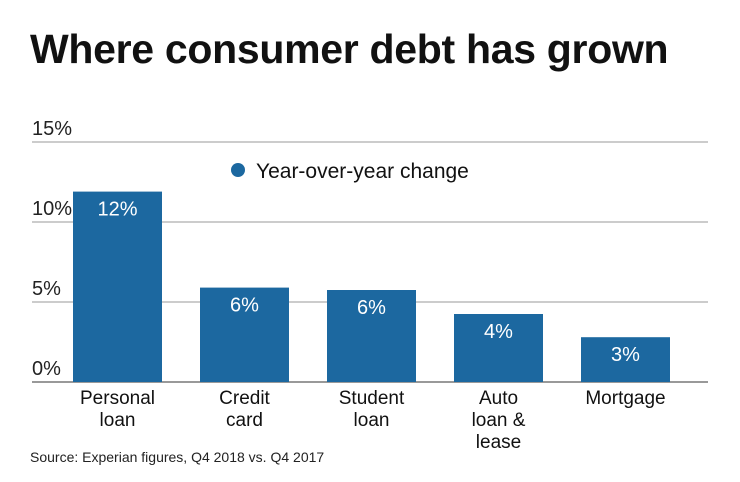 This screenshot has width=740, height=482. I want to click on x-tick-label: lease, so click(498, 442).